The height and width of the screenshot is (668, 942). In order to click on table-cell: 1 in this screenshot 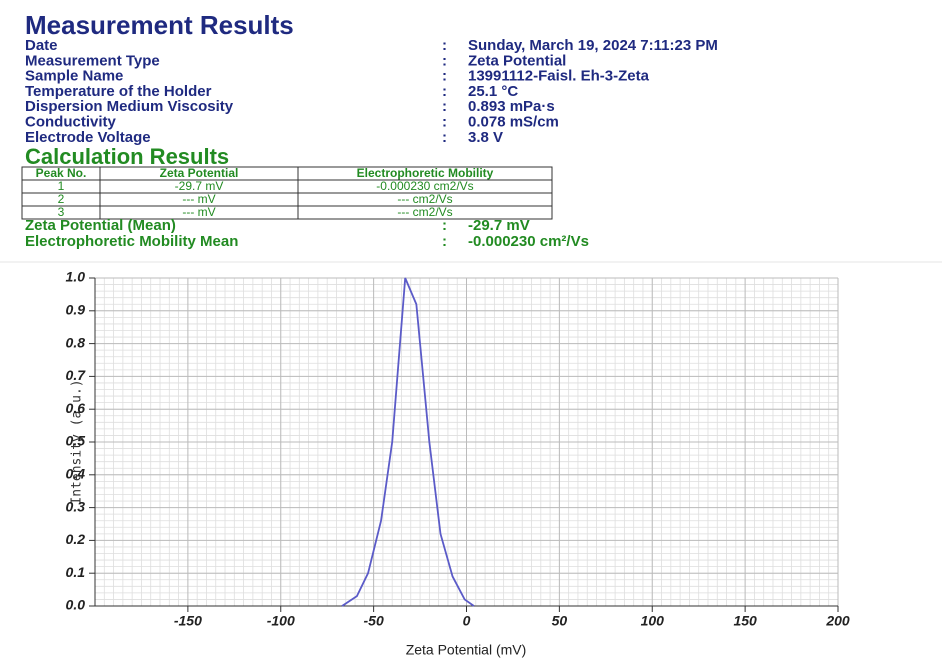, I will do `click(61, 186)`.